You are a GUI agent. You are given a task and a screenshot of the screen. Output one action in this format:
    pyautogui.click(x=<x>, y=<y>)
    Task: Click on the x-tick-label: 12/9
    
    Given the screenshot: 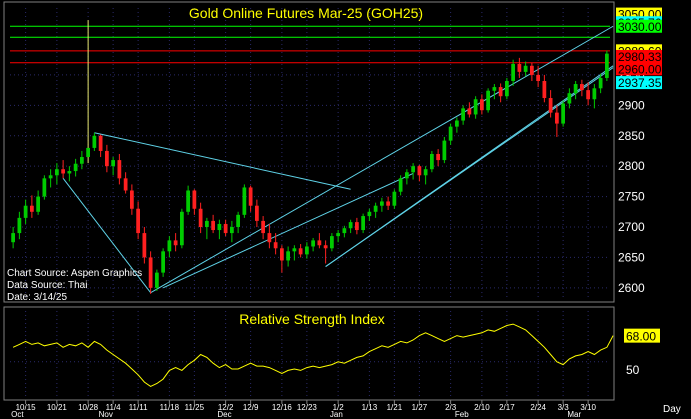 What is the action you would take?
    pyautogui.click(x=251, y=407)
    